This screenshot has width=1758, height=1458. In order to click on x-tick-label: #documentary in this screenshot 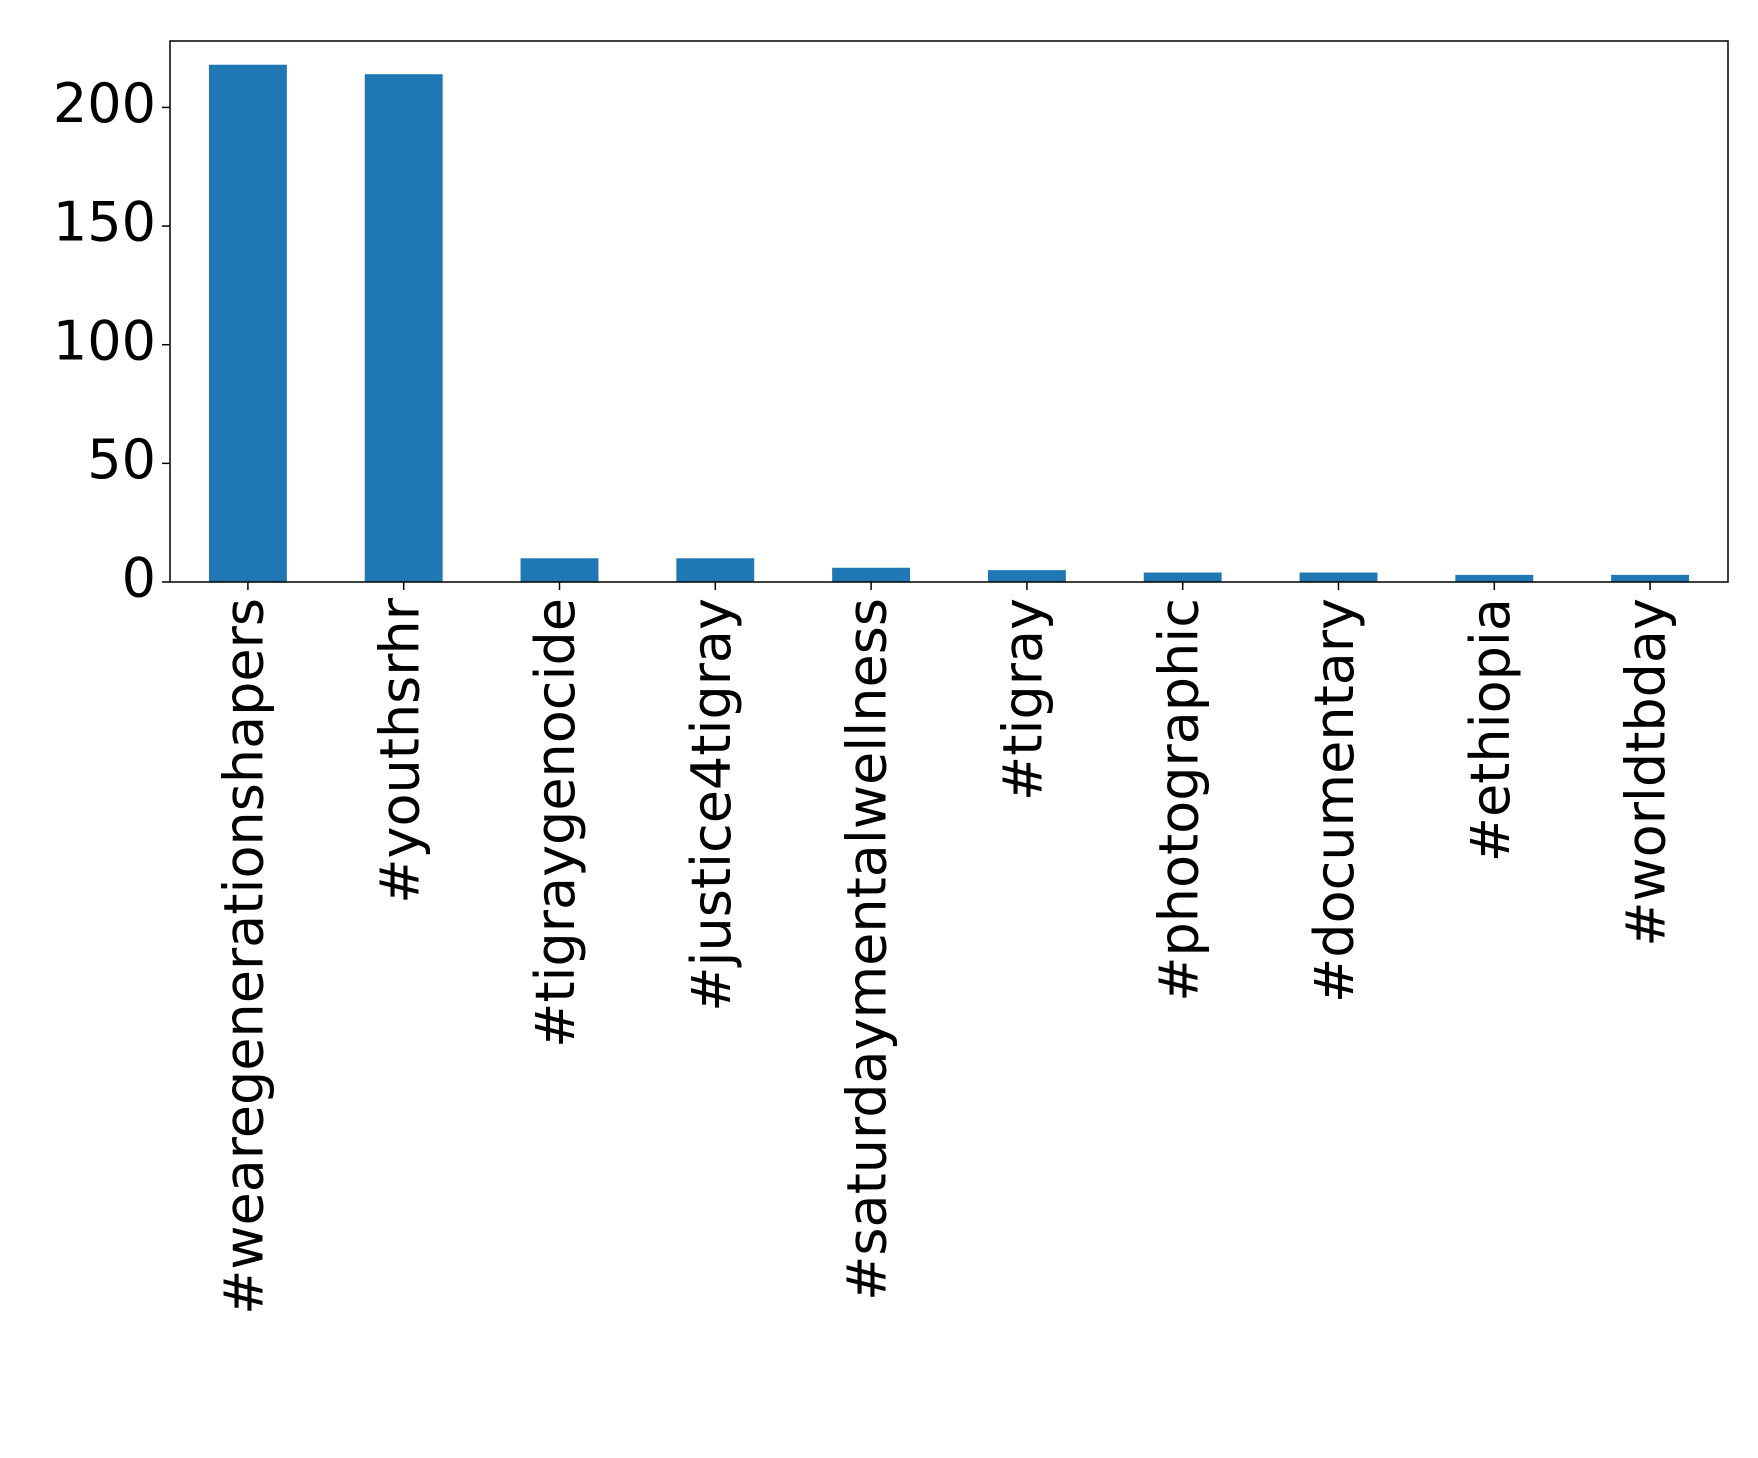, I will do `click(1334, 800)`.